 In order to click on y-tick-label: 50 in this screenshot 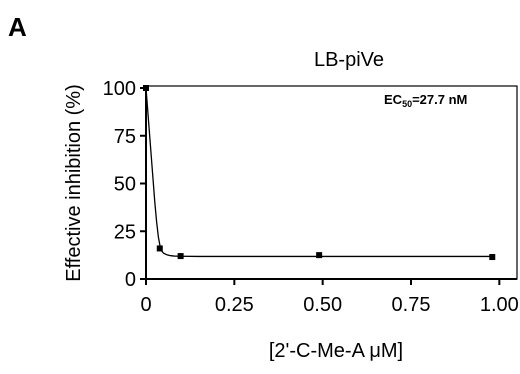, I will do `click(125, 185)`.